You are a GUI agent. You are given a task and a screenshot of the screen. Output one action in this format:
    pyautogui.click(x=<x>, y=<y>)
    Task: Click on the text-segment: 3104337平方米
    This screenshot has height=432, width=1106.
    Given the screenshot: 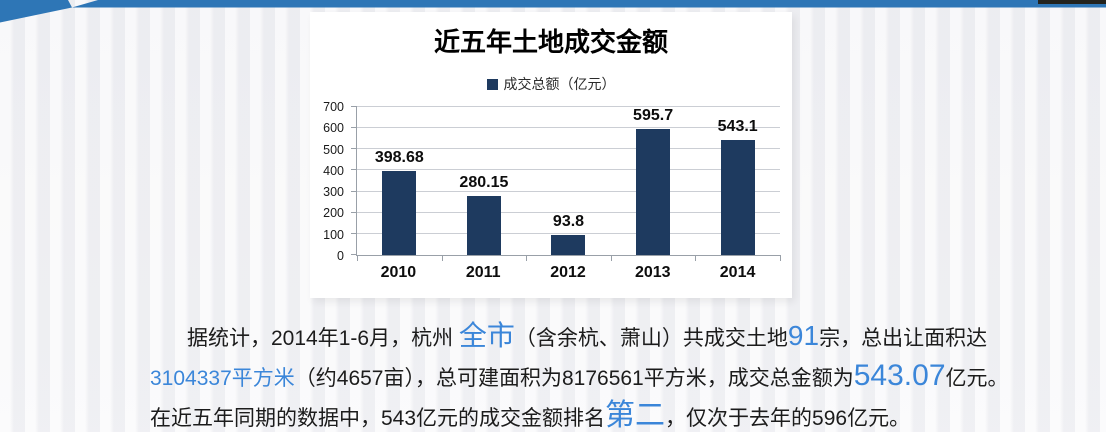 What is the action you would take?
    pyautogui.click(x=222, y=378)
    